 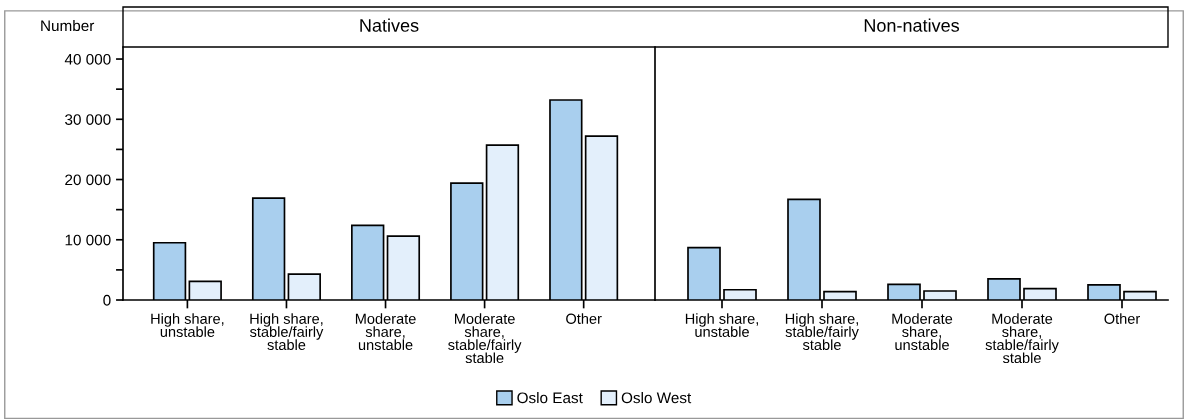 I want to click on y-axis-title: Number, so click(x=68, y=25).